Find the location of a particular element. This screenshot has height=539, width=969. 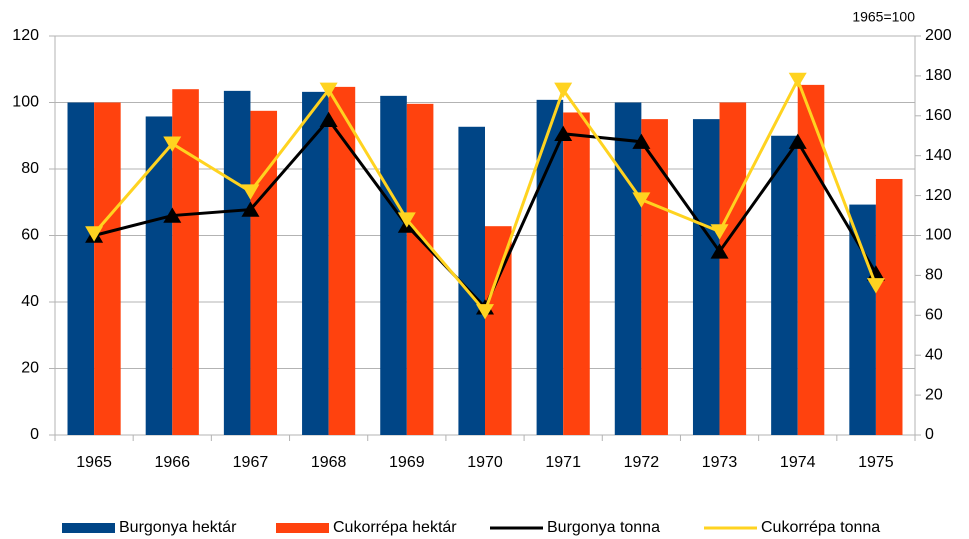

y2-tick-label: 120 is located at coordinates (938, 195).